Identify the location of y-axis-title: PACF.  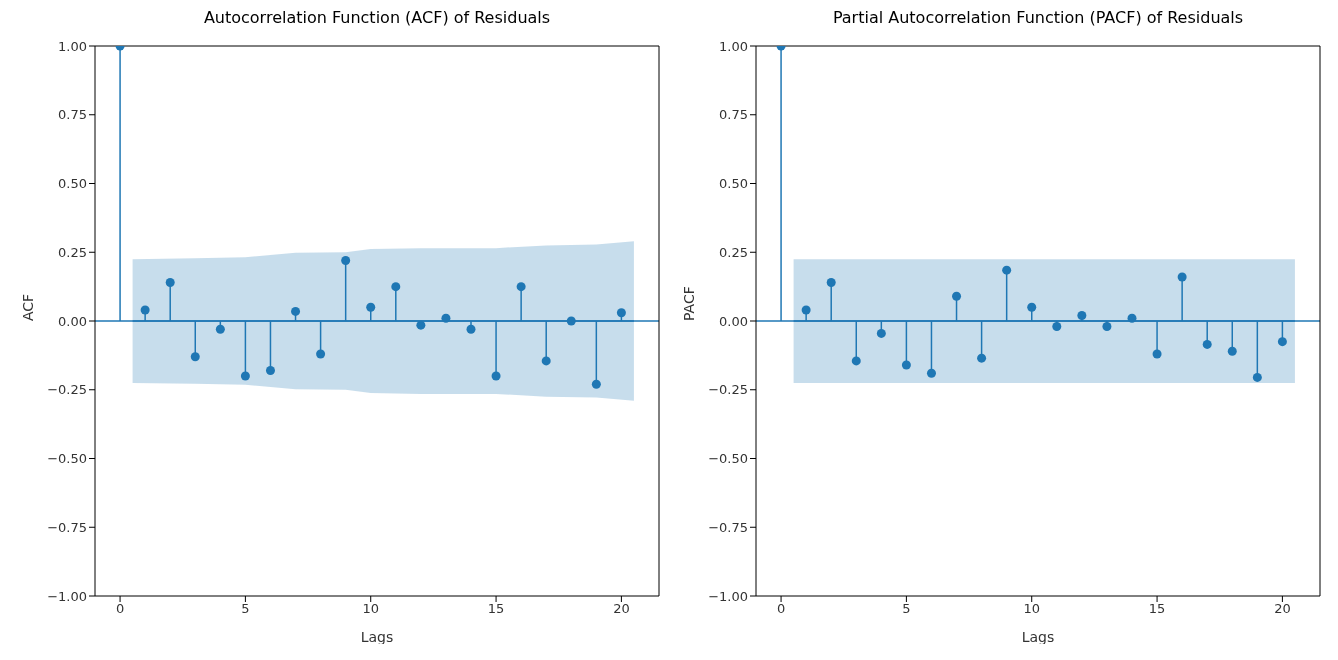
(688, 303).